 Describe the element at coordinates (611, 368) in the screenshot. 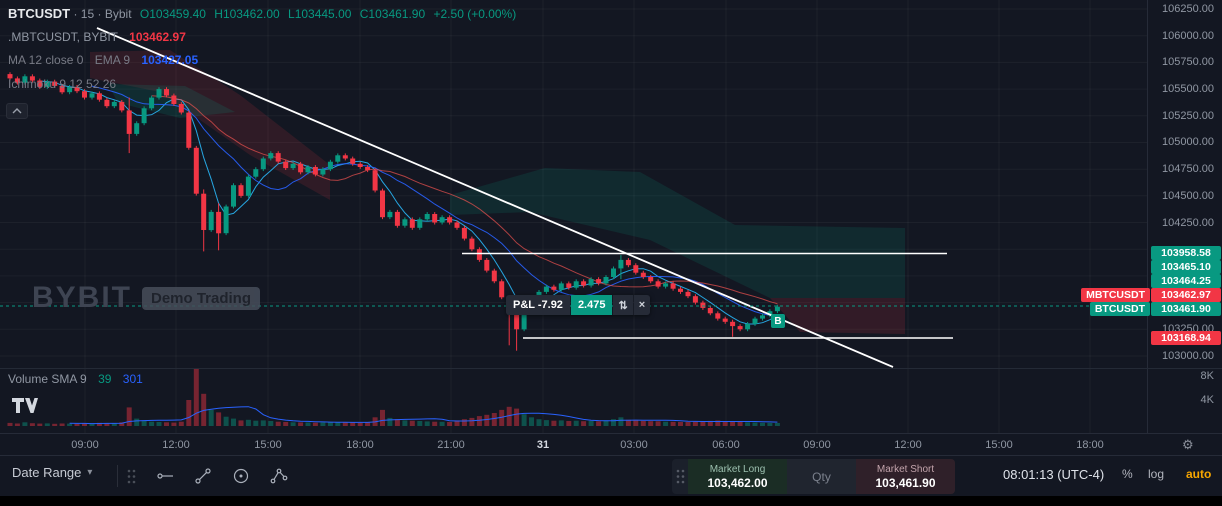

I see `pane-separator` at that location.